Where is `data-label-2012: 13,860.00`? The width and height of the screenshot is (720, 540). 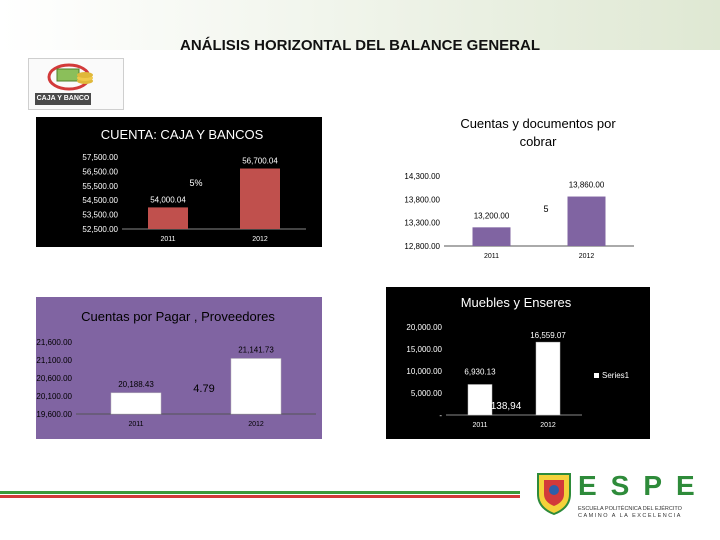
data-label-2012: 13,860.00 is located at coordinates (587, 185).